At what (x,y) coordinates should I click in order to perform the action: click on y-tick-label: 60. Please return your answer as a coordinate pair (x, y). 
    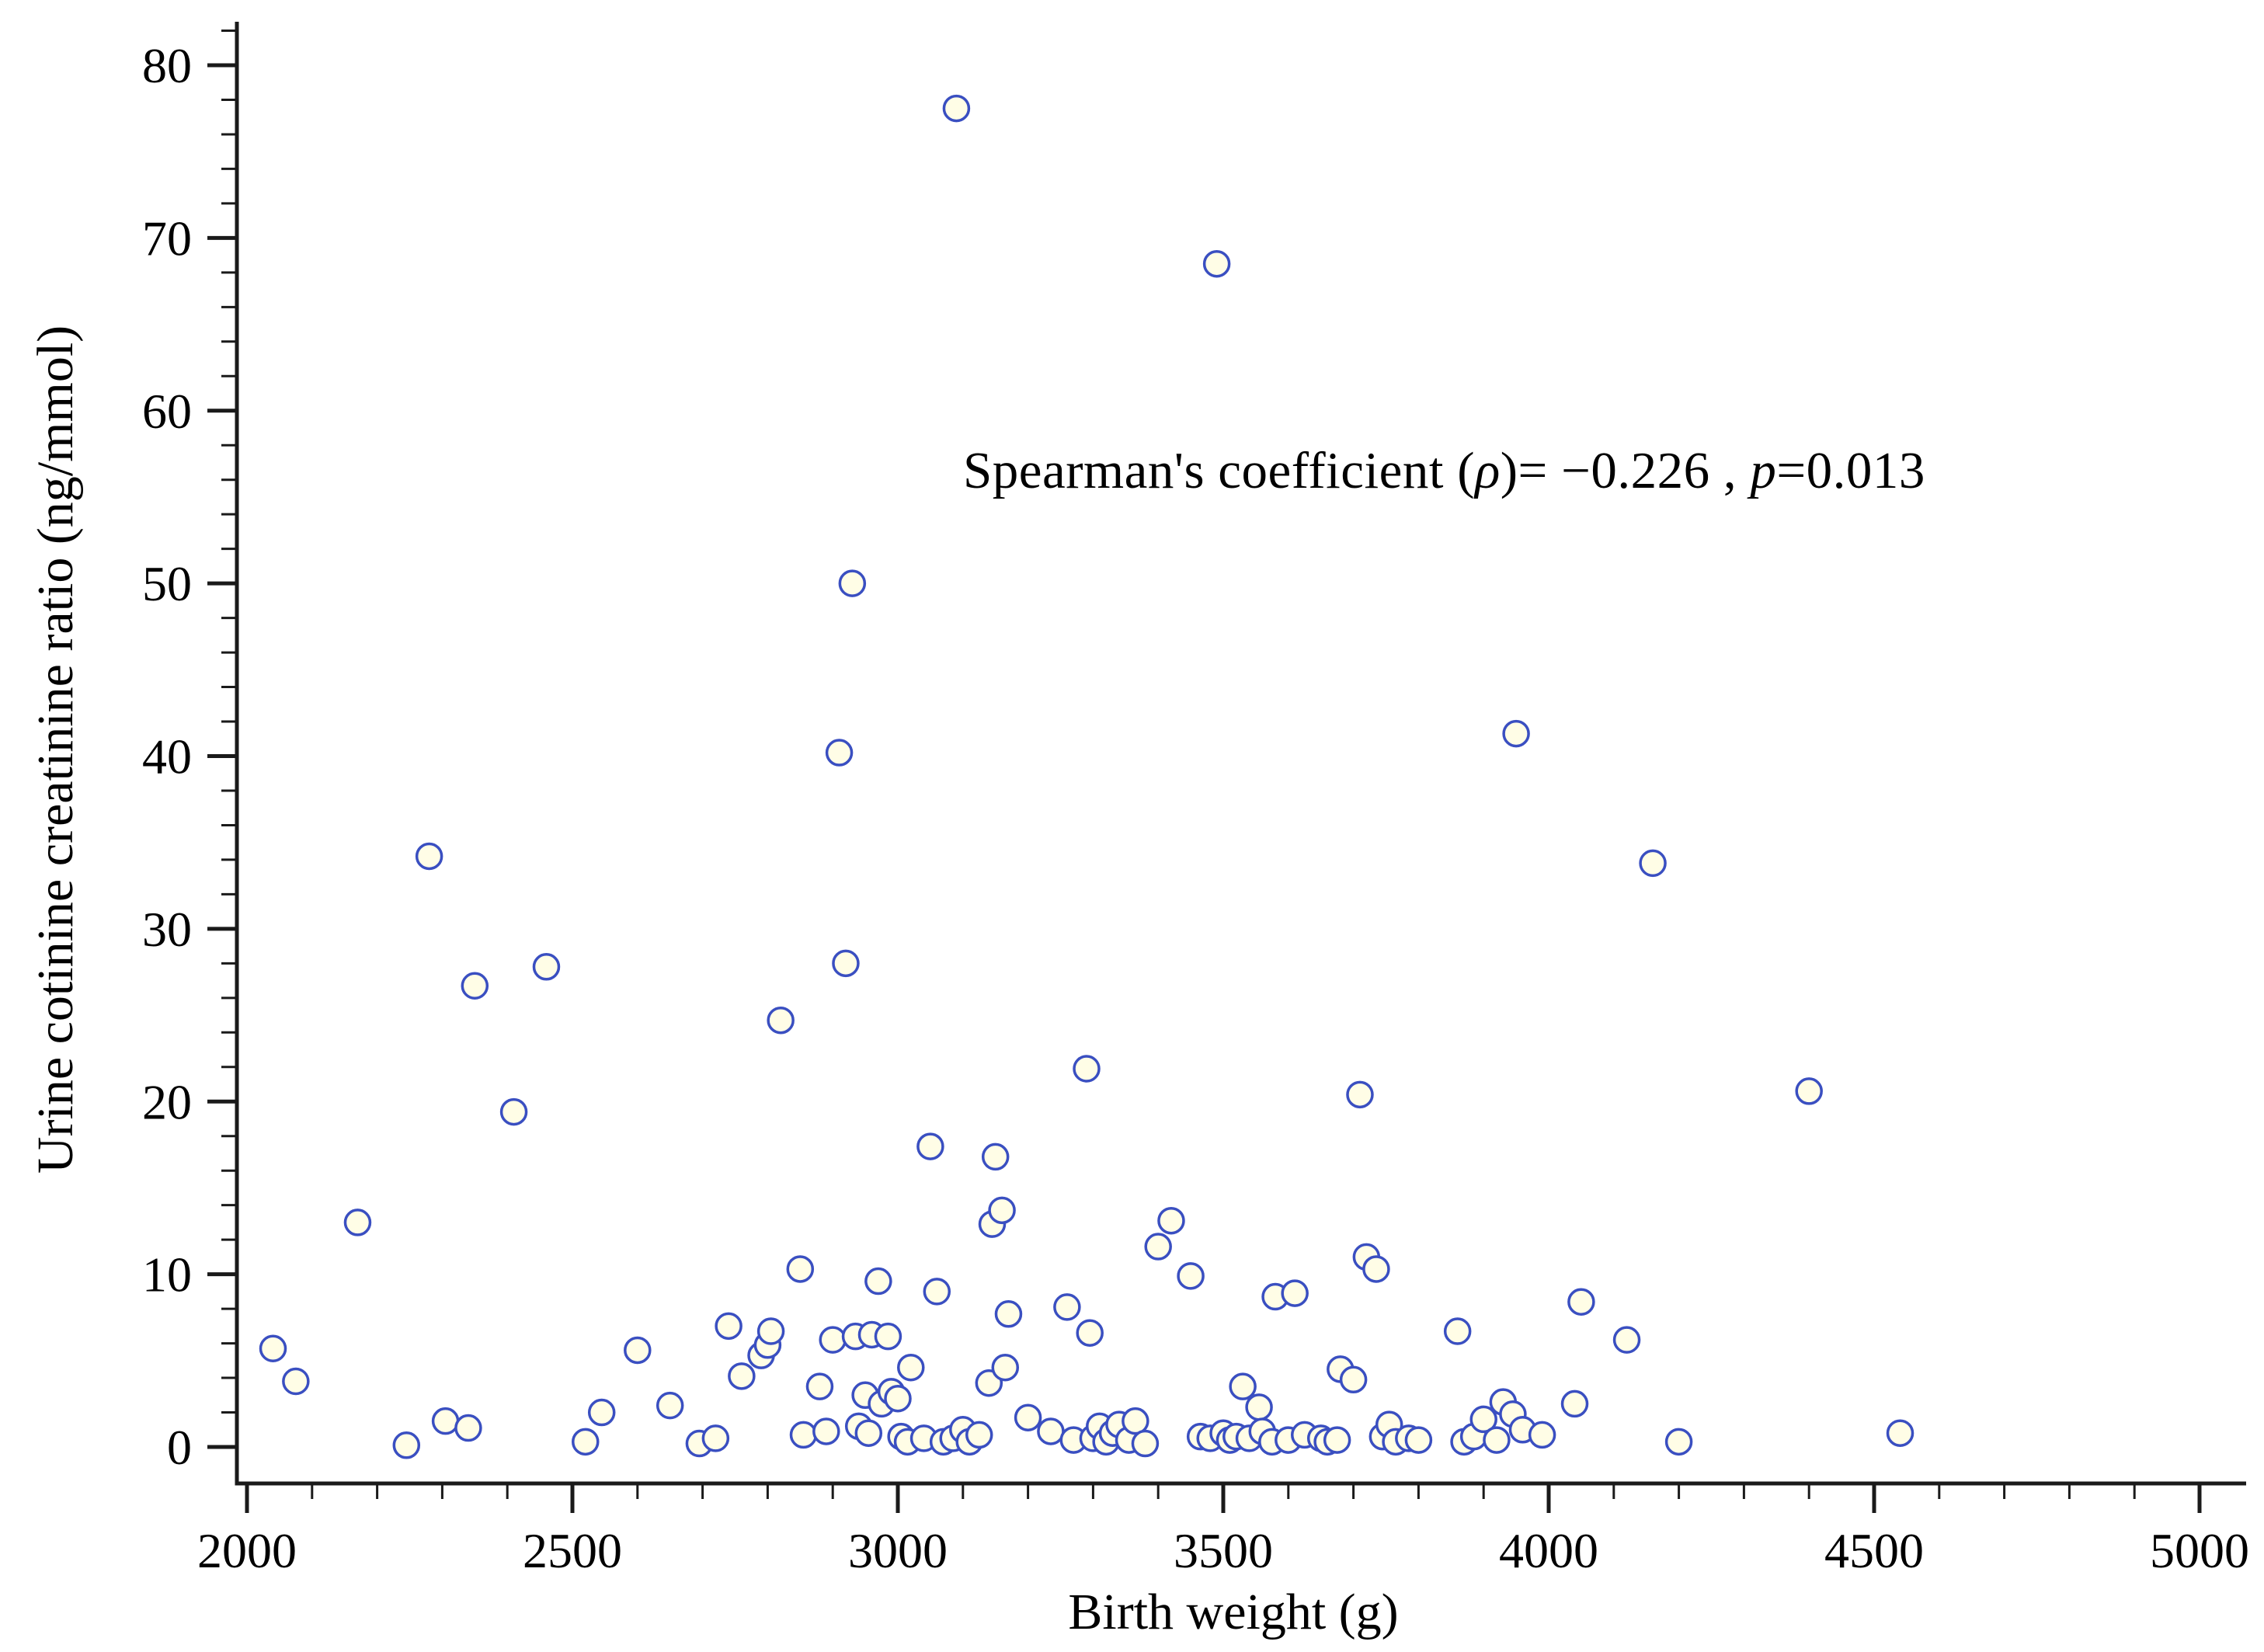
    Looking at the image, I should click on (167, 411).